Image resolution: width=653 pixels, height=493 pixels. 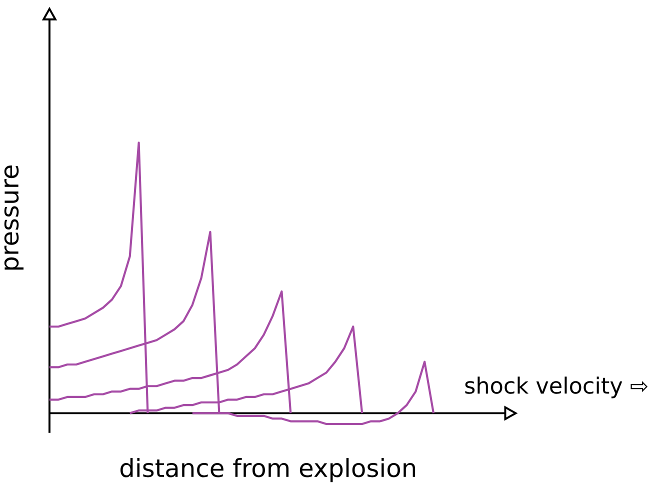 What do you see at coordinates (556, 387) in the screenshot?
I see `text: shock velocity ⇨` at bounding box center [556, 387].